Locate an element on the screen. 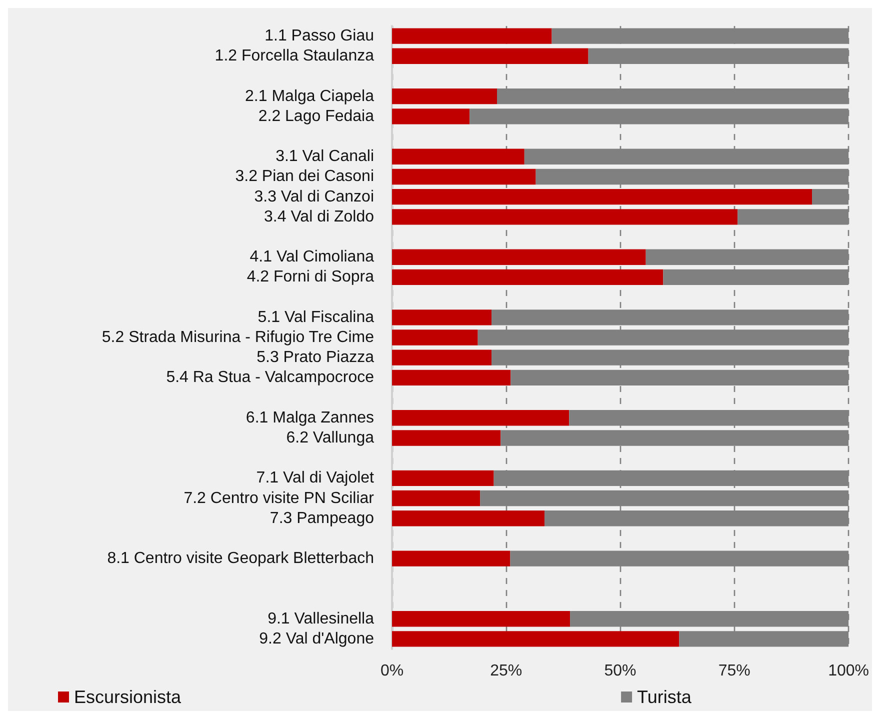 The width and height of the screenshot is (880, 719). y-tick-label: 5.2 Strada Misurina - Rifugio Tre Cime is located at coordinates (238, 337).